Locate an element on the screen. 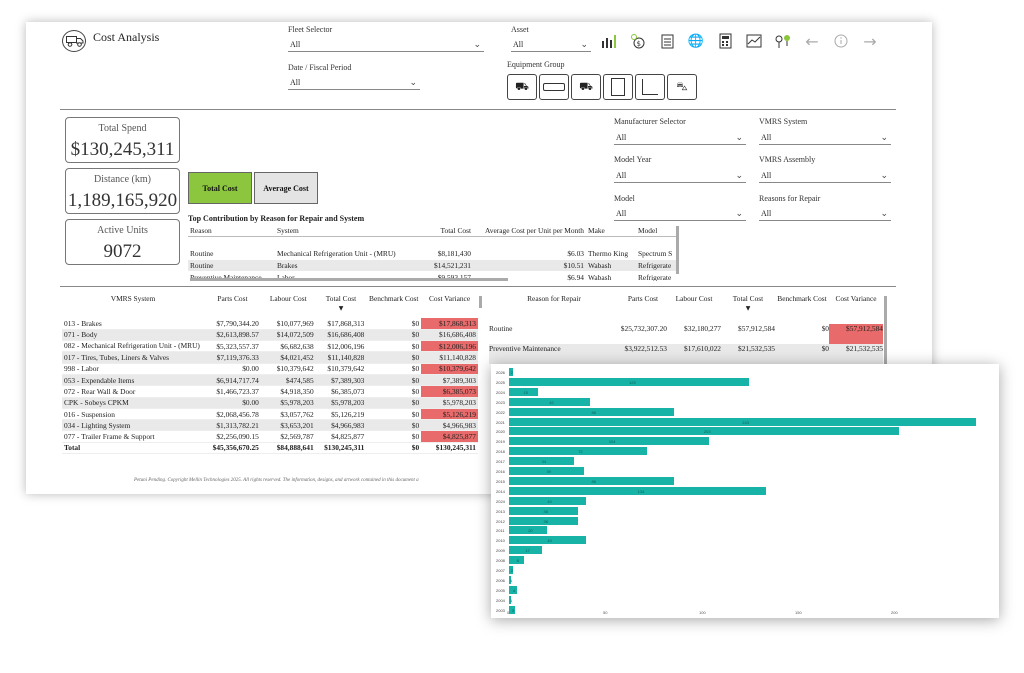 The height and width of the screenshot is (673, 1024). image-chart-icon is located at coordinates (754, 41).